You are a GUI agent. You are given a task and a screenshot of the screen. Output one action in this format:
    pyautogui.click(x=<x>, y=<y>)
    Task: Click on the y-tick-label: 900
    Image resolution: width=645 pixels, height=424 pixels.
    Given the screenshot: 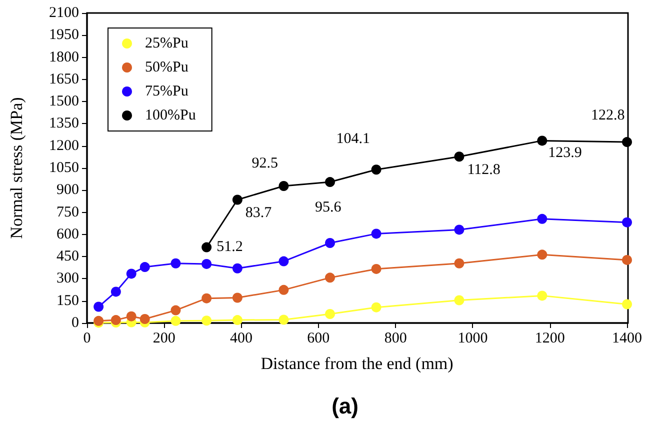 What is the action you would take?
    pyautogui.click(x=67, y=190)
    